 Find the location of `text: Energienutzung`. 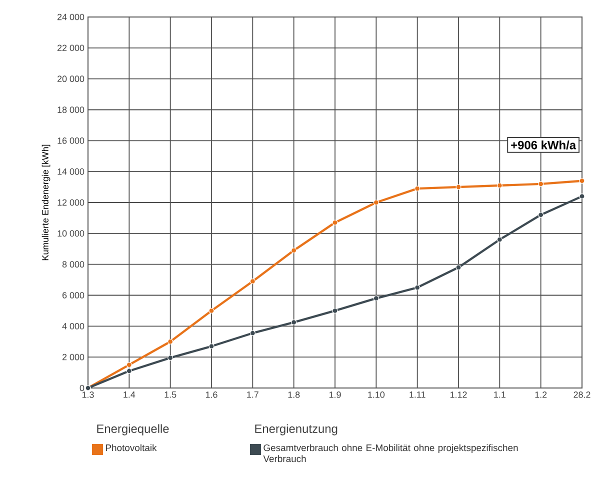

text: Energienutzung is located at coordinates (296, 430).